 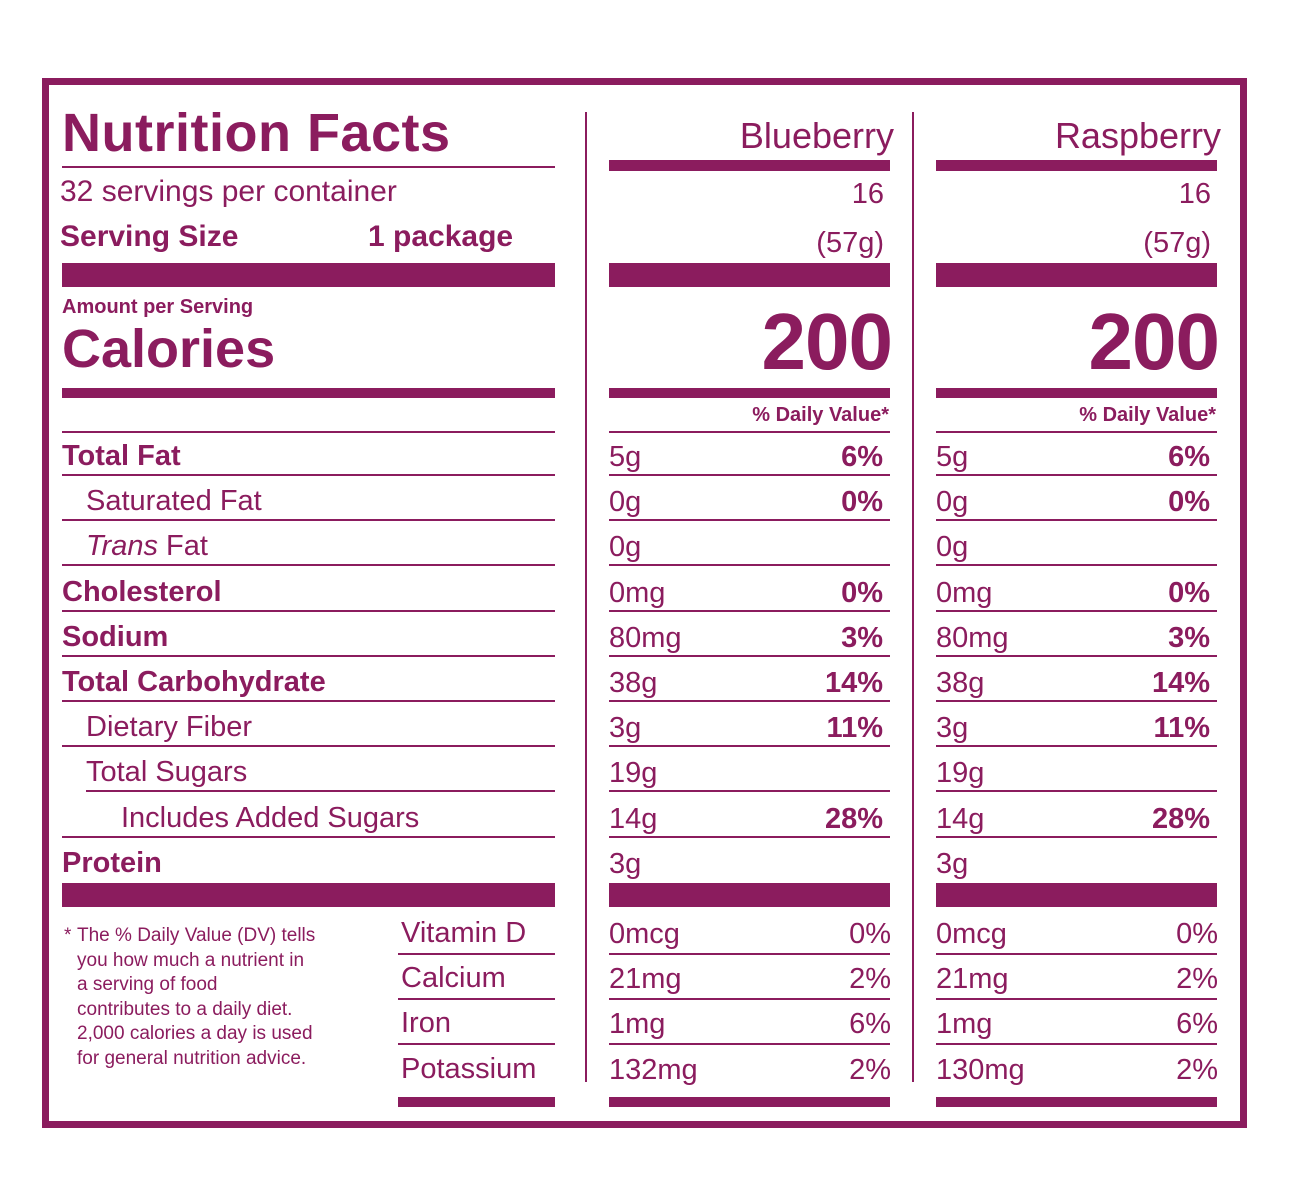 I want to click on vitamin-daily-value: 6%, so click(x=870, y=1024).